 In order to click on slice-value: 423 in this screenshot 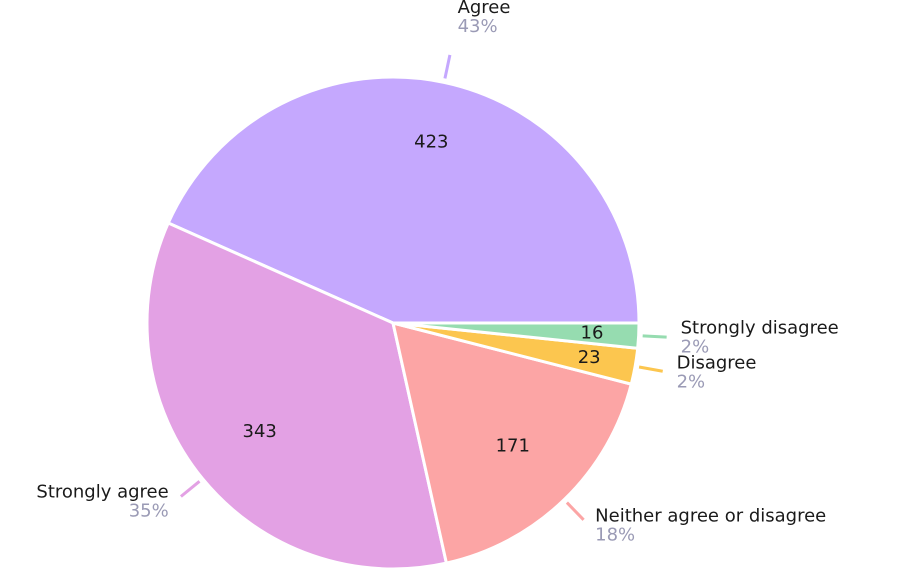, I will do `click(431, 142)`.